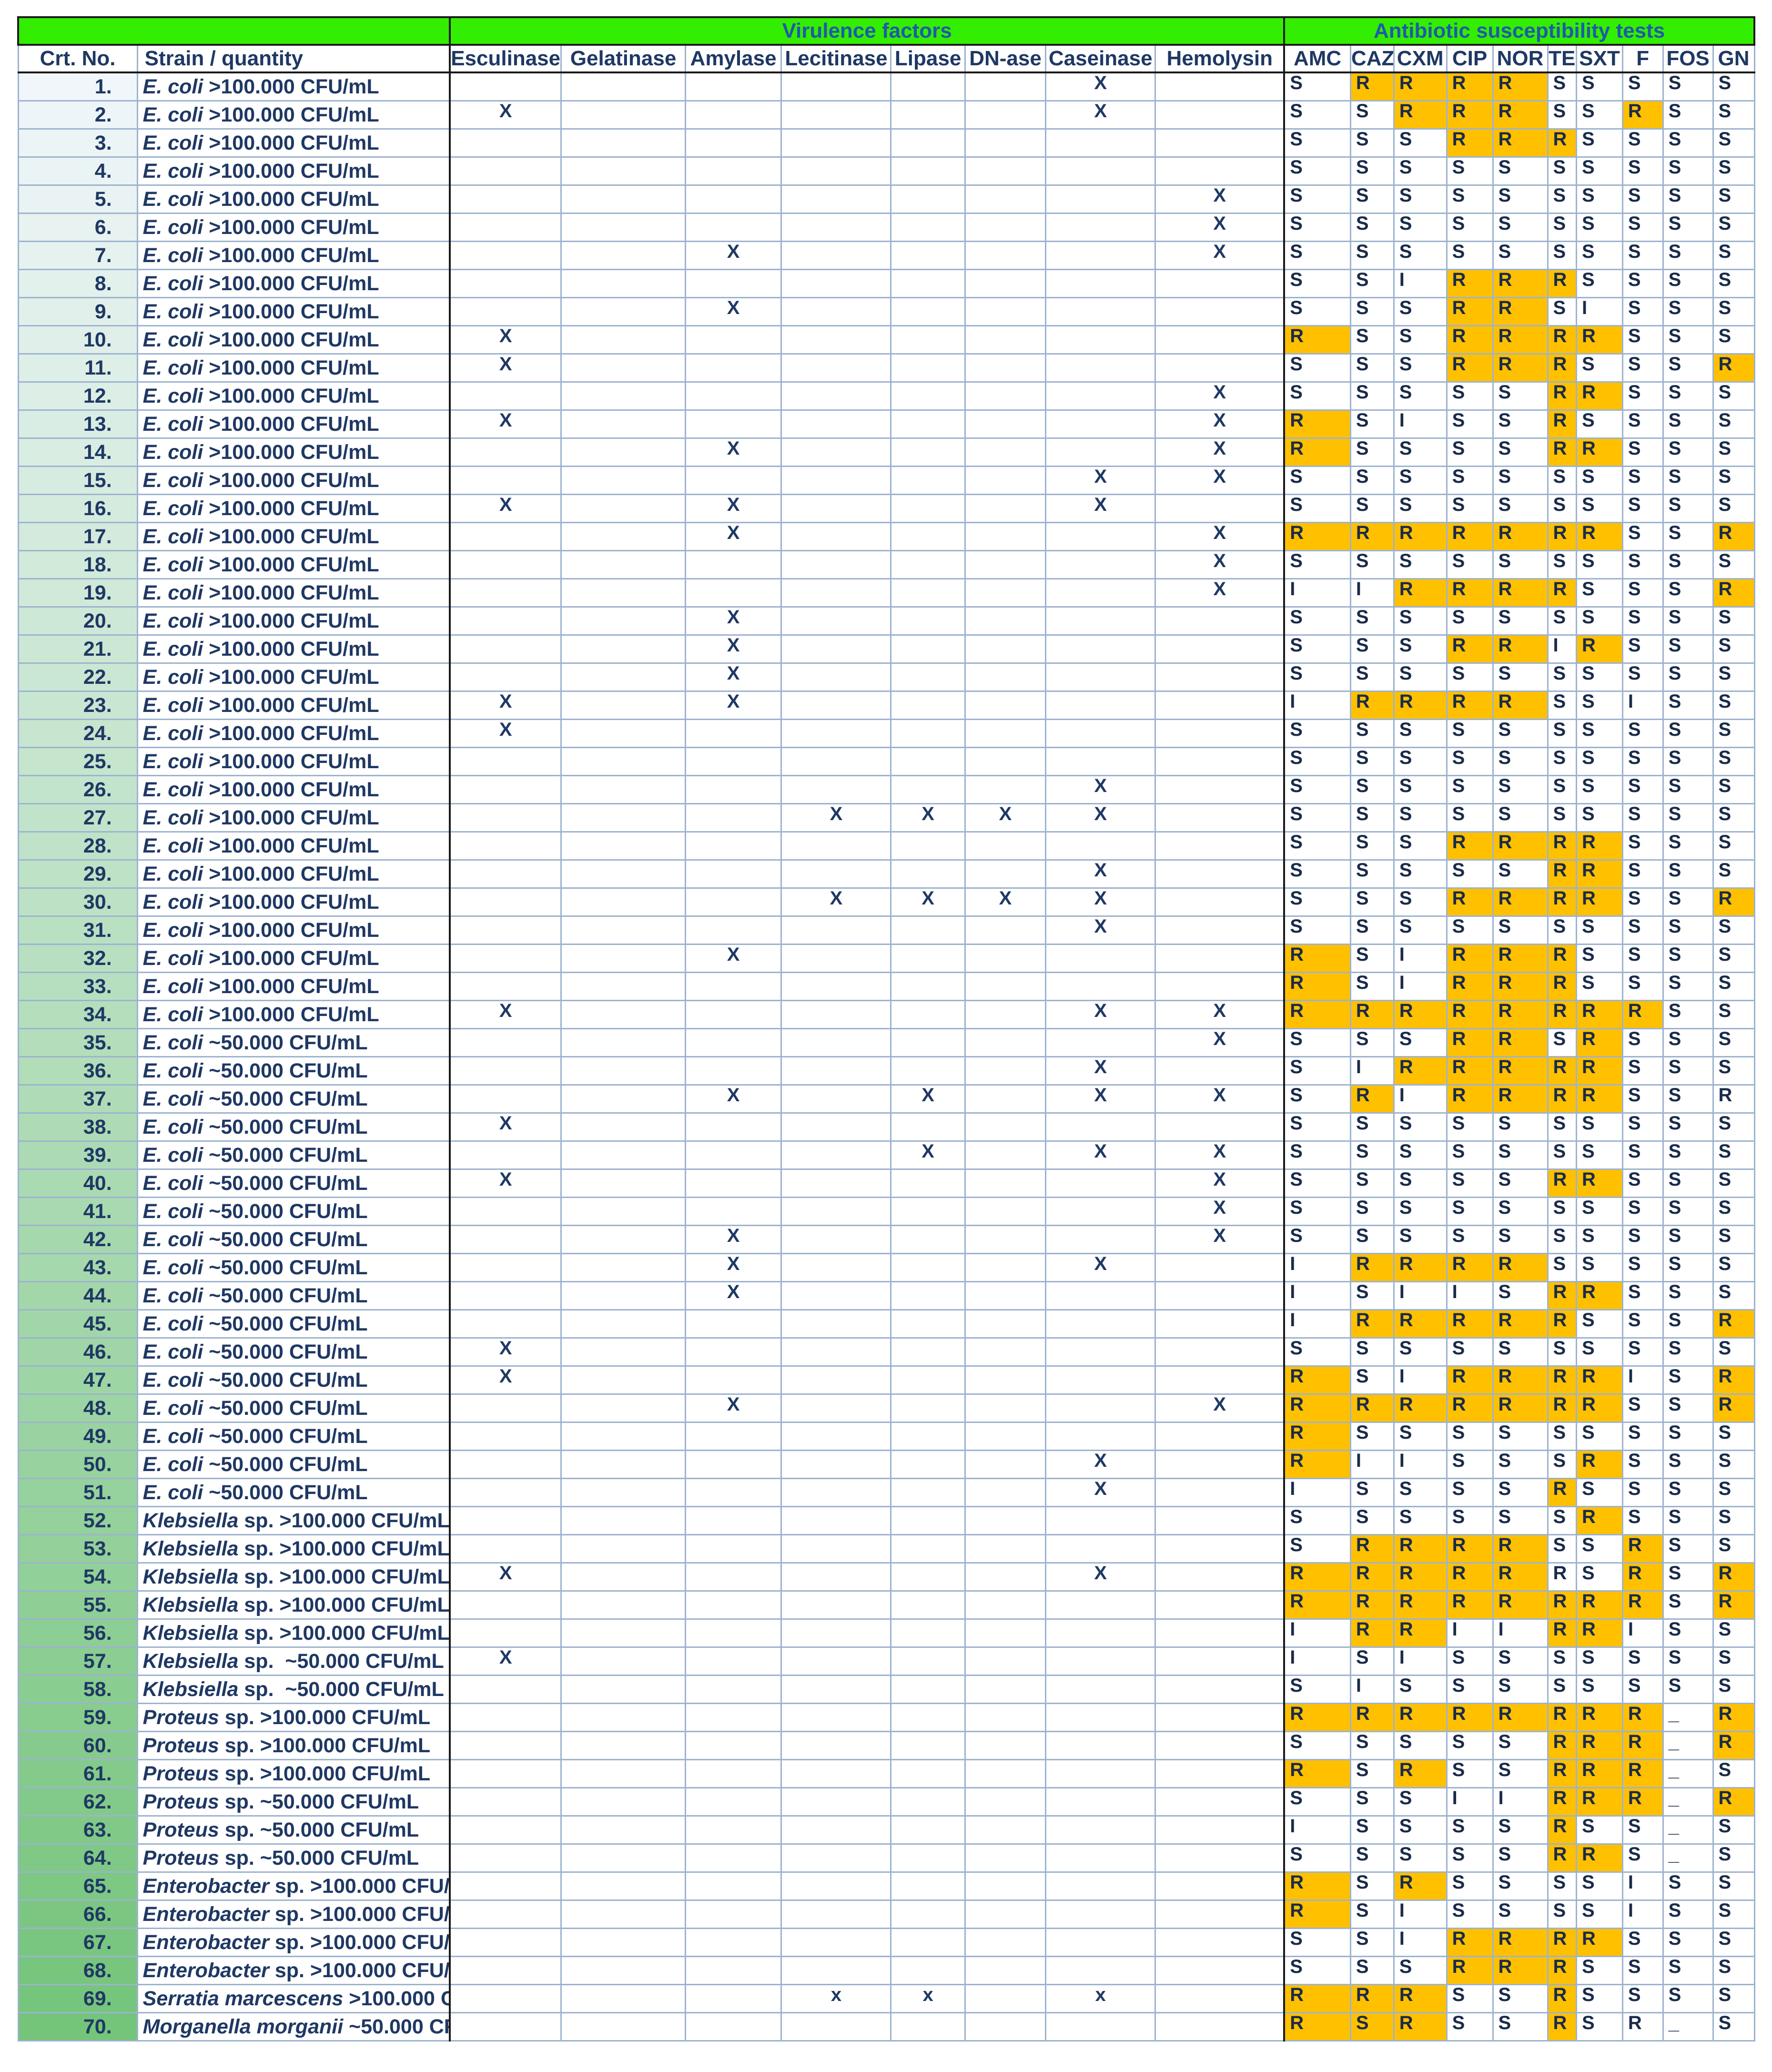 This screenshot has width=1772, height=2072. What do you see at coordinates (1317, 593) in the screenshot?
I see `antibiotic-cell-amc: I` at bounding box center [1317, 593].